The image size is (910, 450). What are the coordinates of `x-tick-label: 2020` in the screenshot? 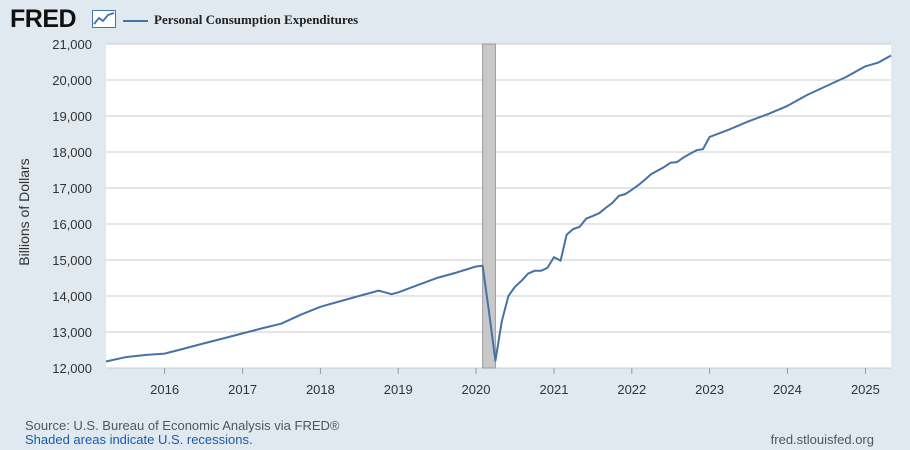 It's located at (476, 389).